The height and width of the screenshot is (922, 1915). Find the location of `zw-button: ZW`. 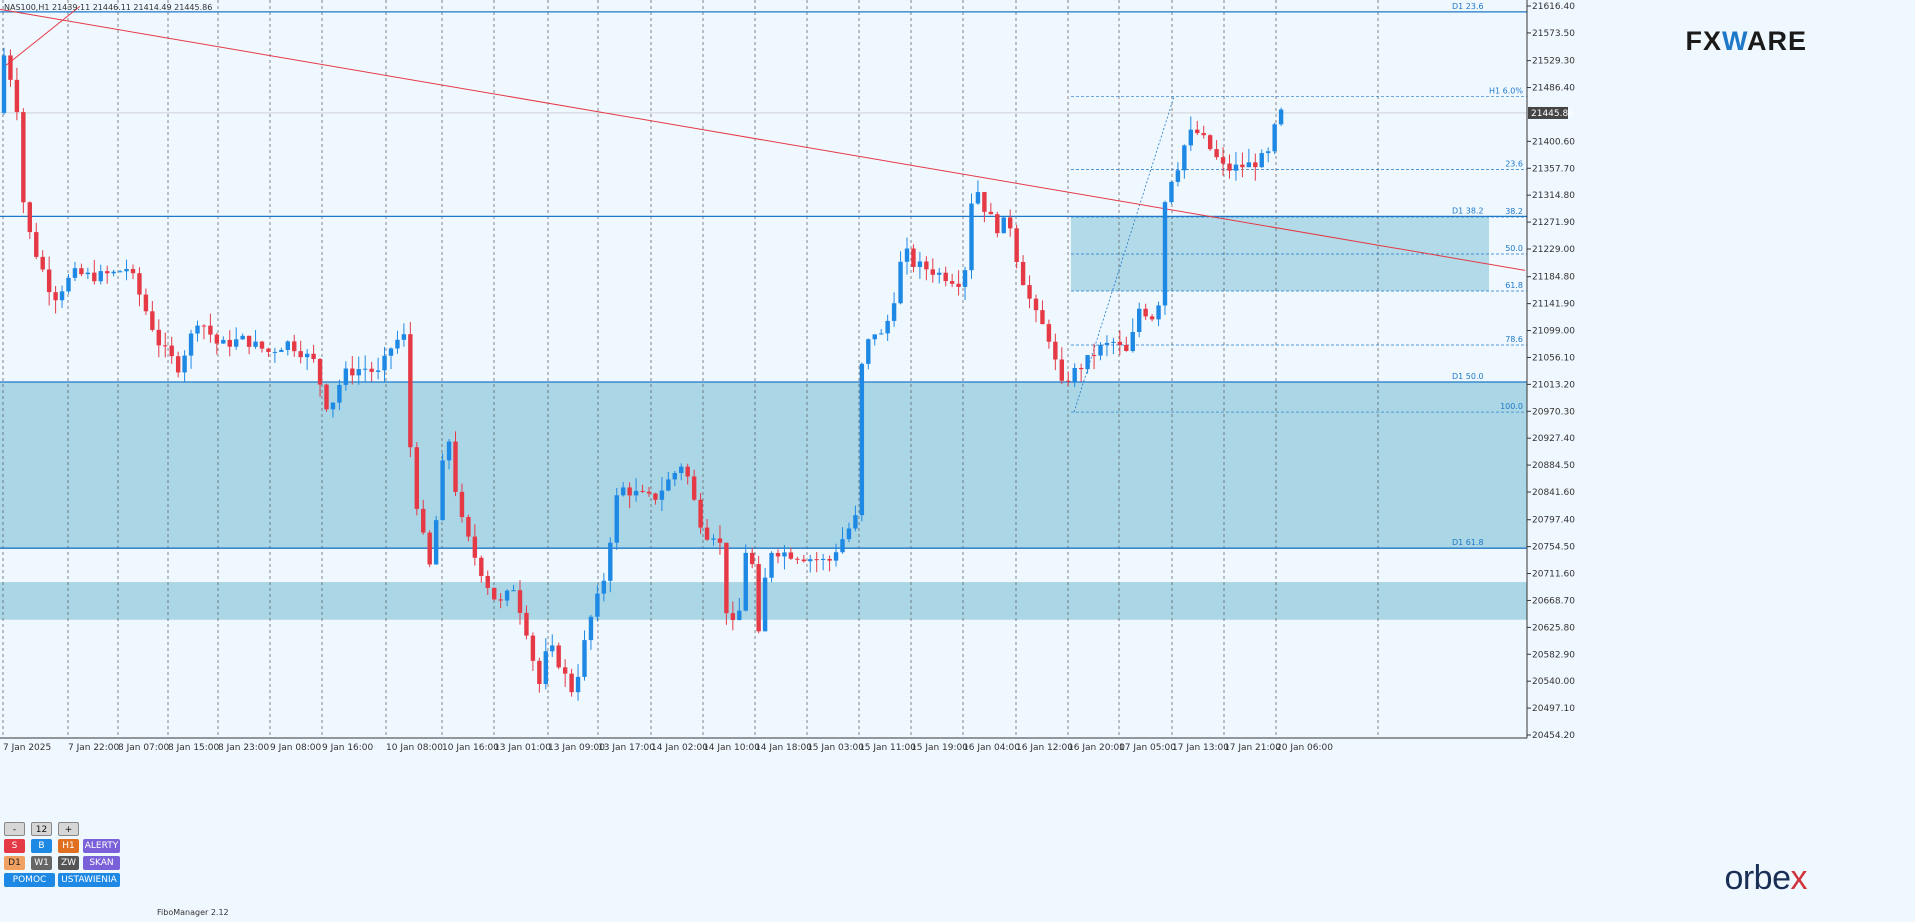

zw-button: ZW is located at coordinates (68, 863).